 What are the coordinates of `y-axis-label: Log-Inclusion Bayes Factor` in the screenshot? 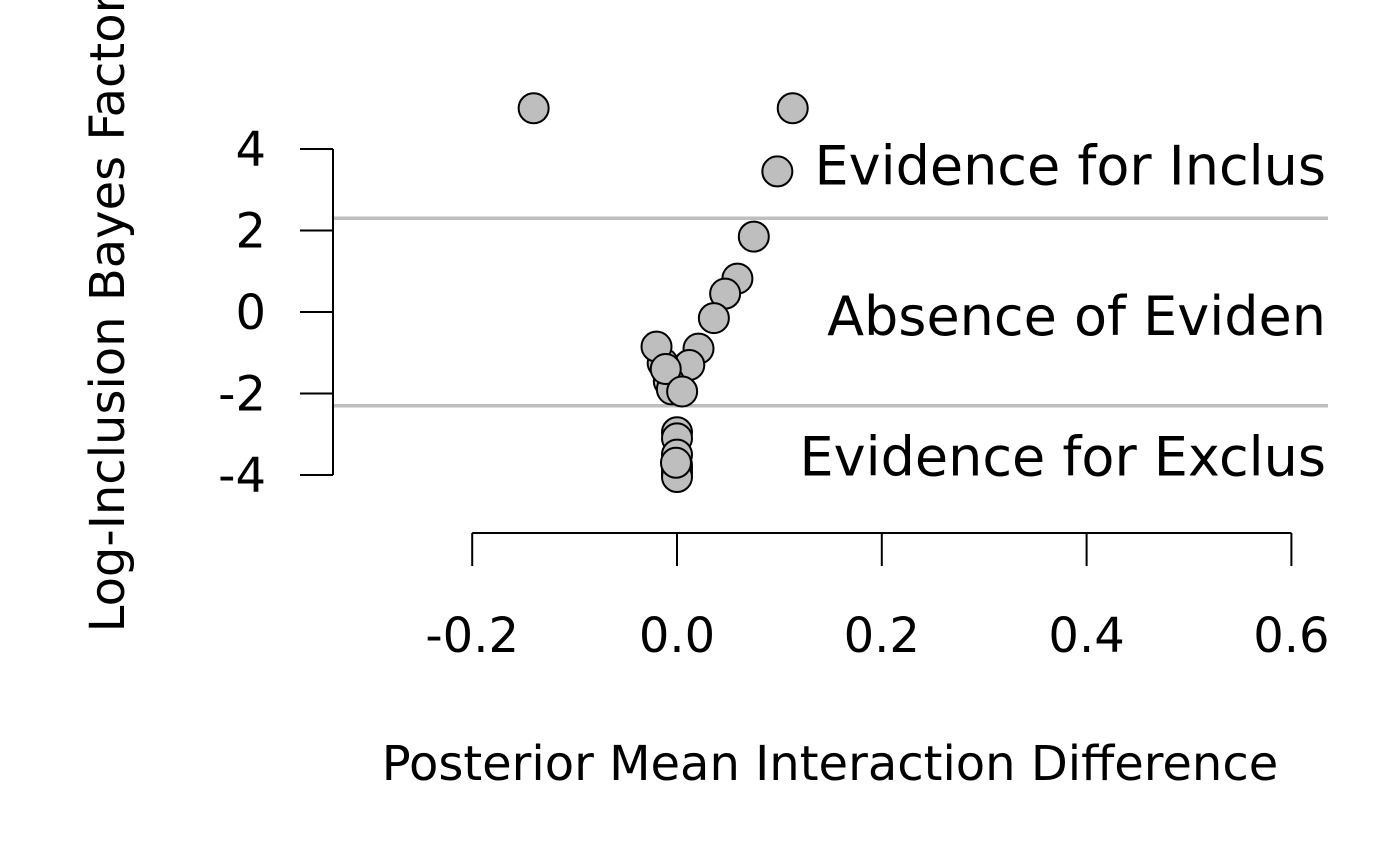 It's located at (108, 316).